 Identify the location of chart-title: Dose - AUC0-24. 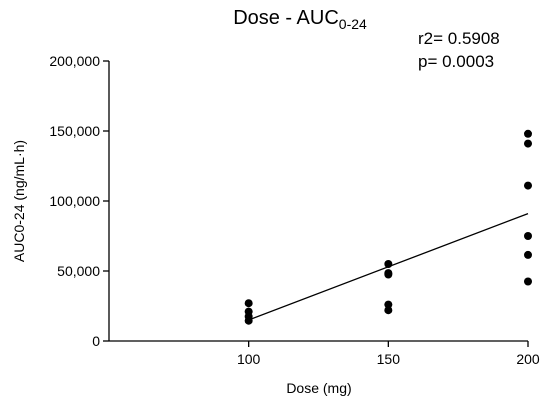
(300, 19).